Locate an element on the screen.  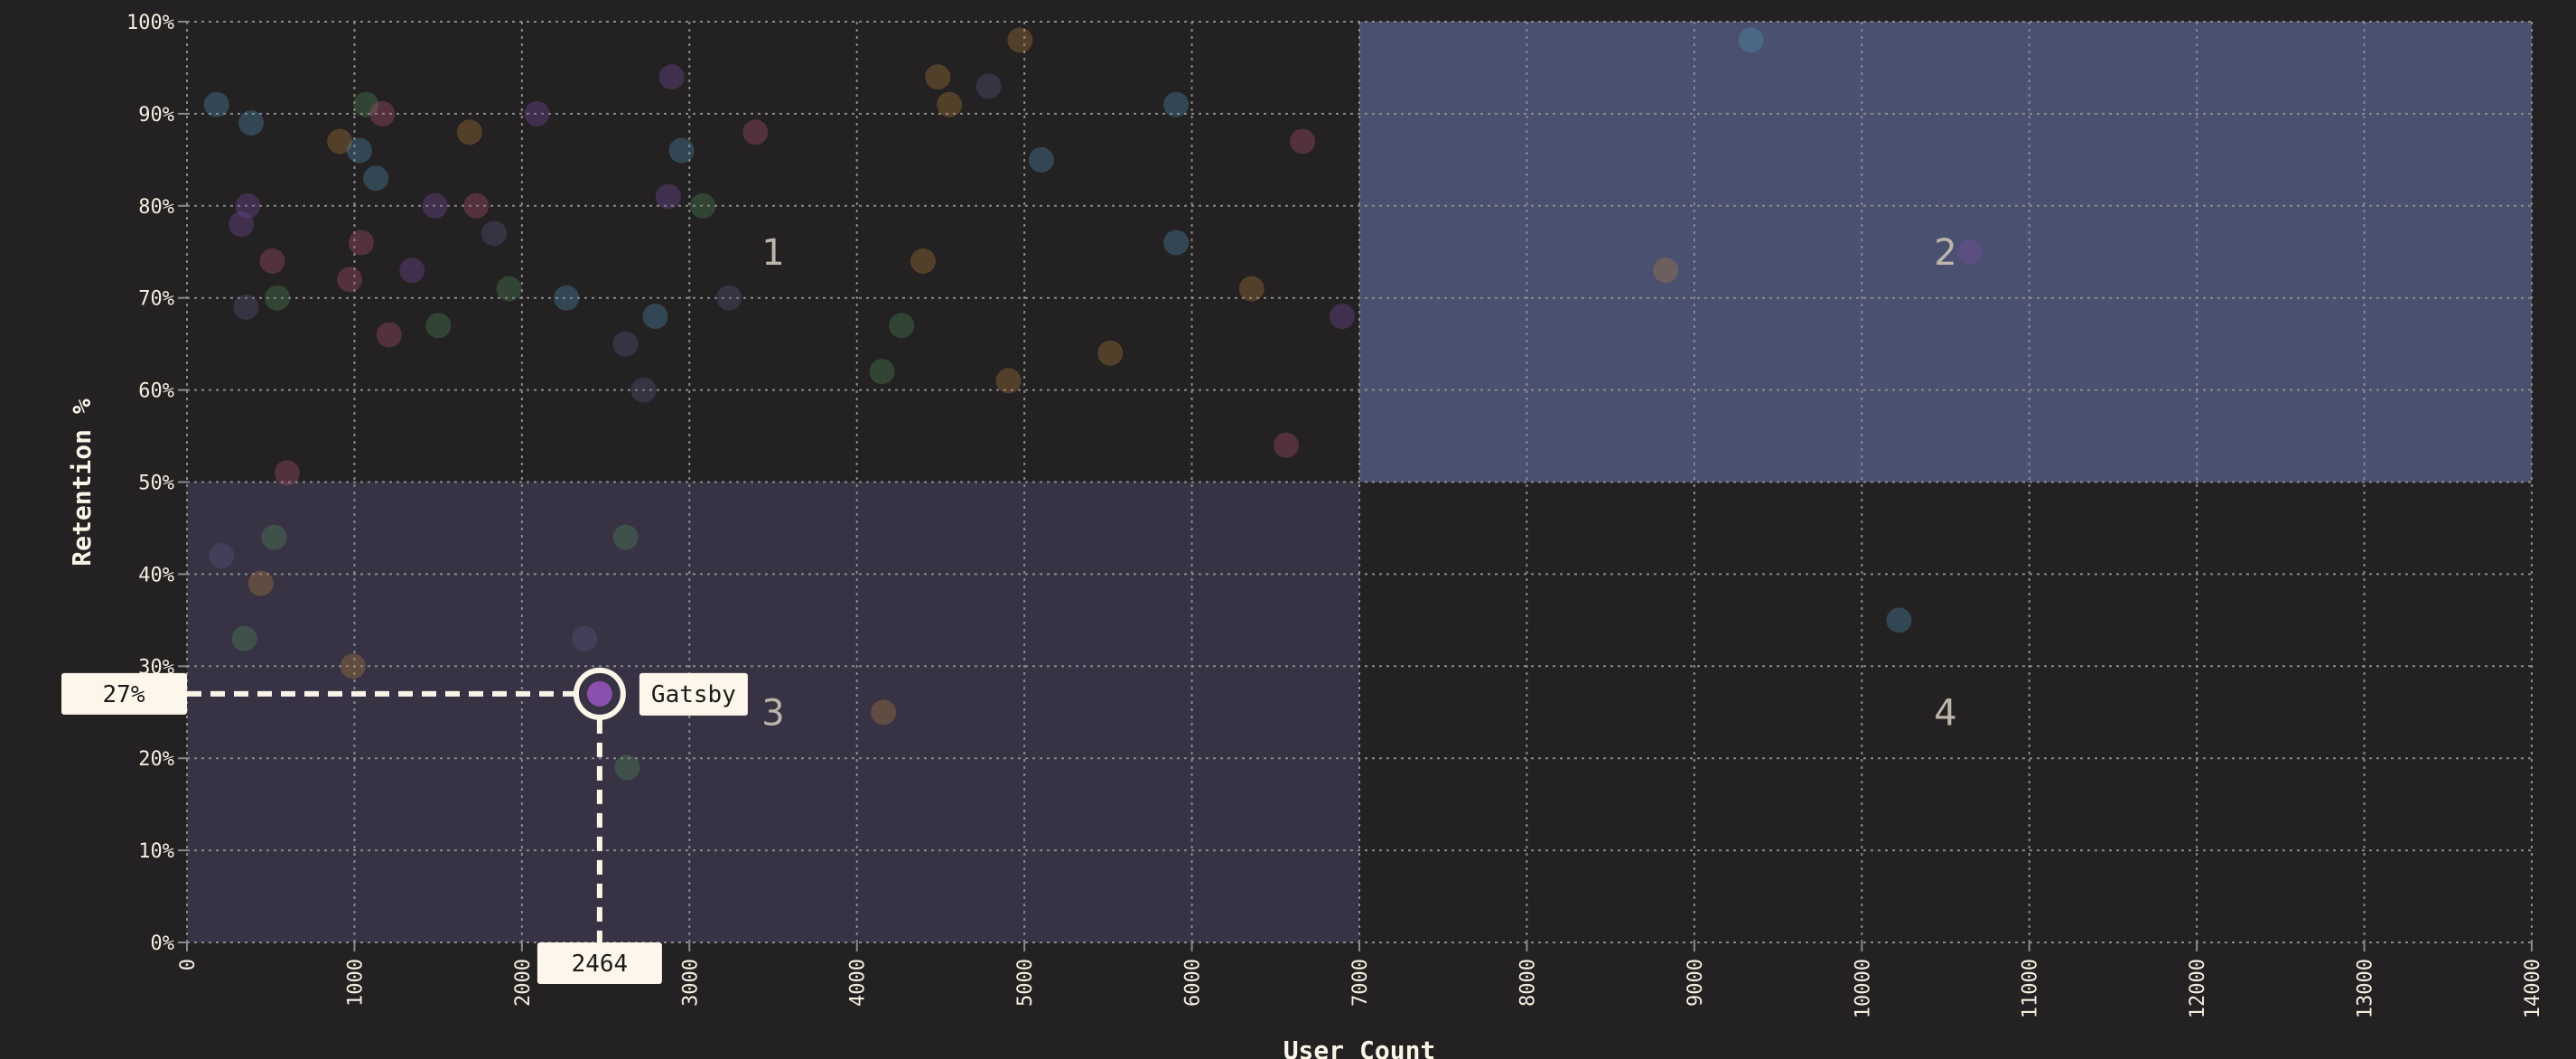
y-tick-label: 60% is located at coordinates (156, 391).